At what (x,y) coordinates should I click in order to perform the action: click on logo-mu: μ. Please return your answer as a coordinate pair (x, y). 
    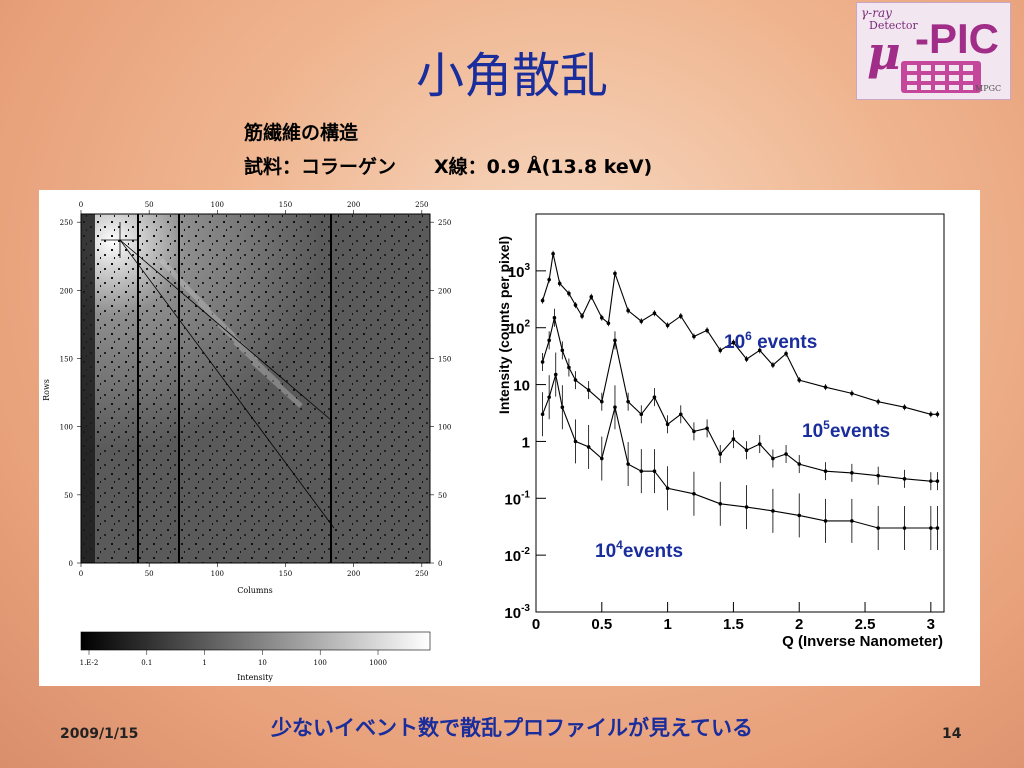
    Looking at the image, I should click on (884, 53).